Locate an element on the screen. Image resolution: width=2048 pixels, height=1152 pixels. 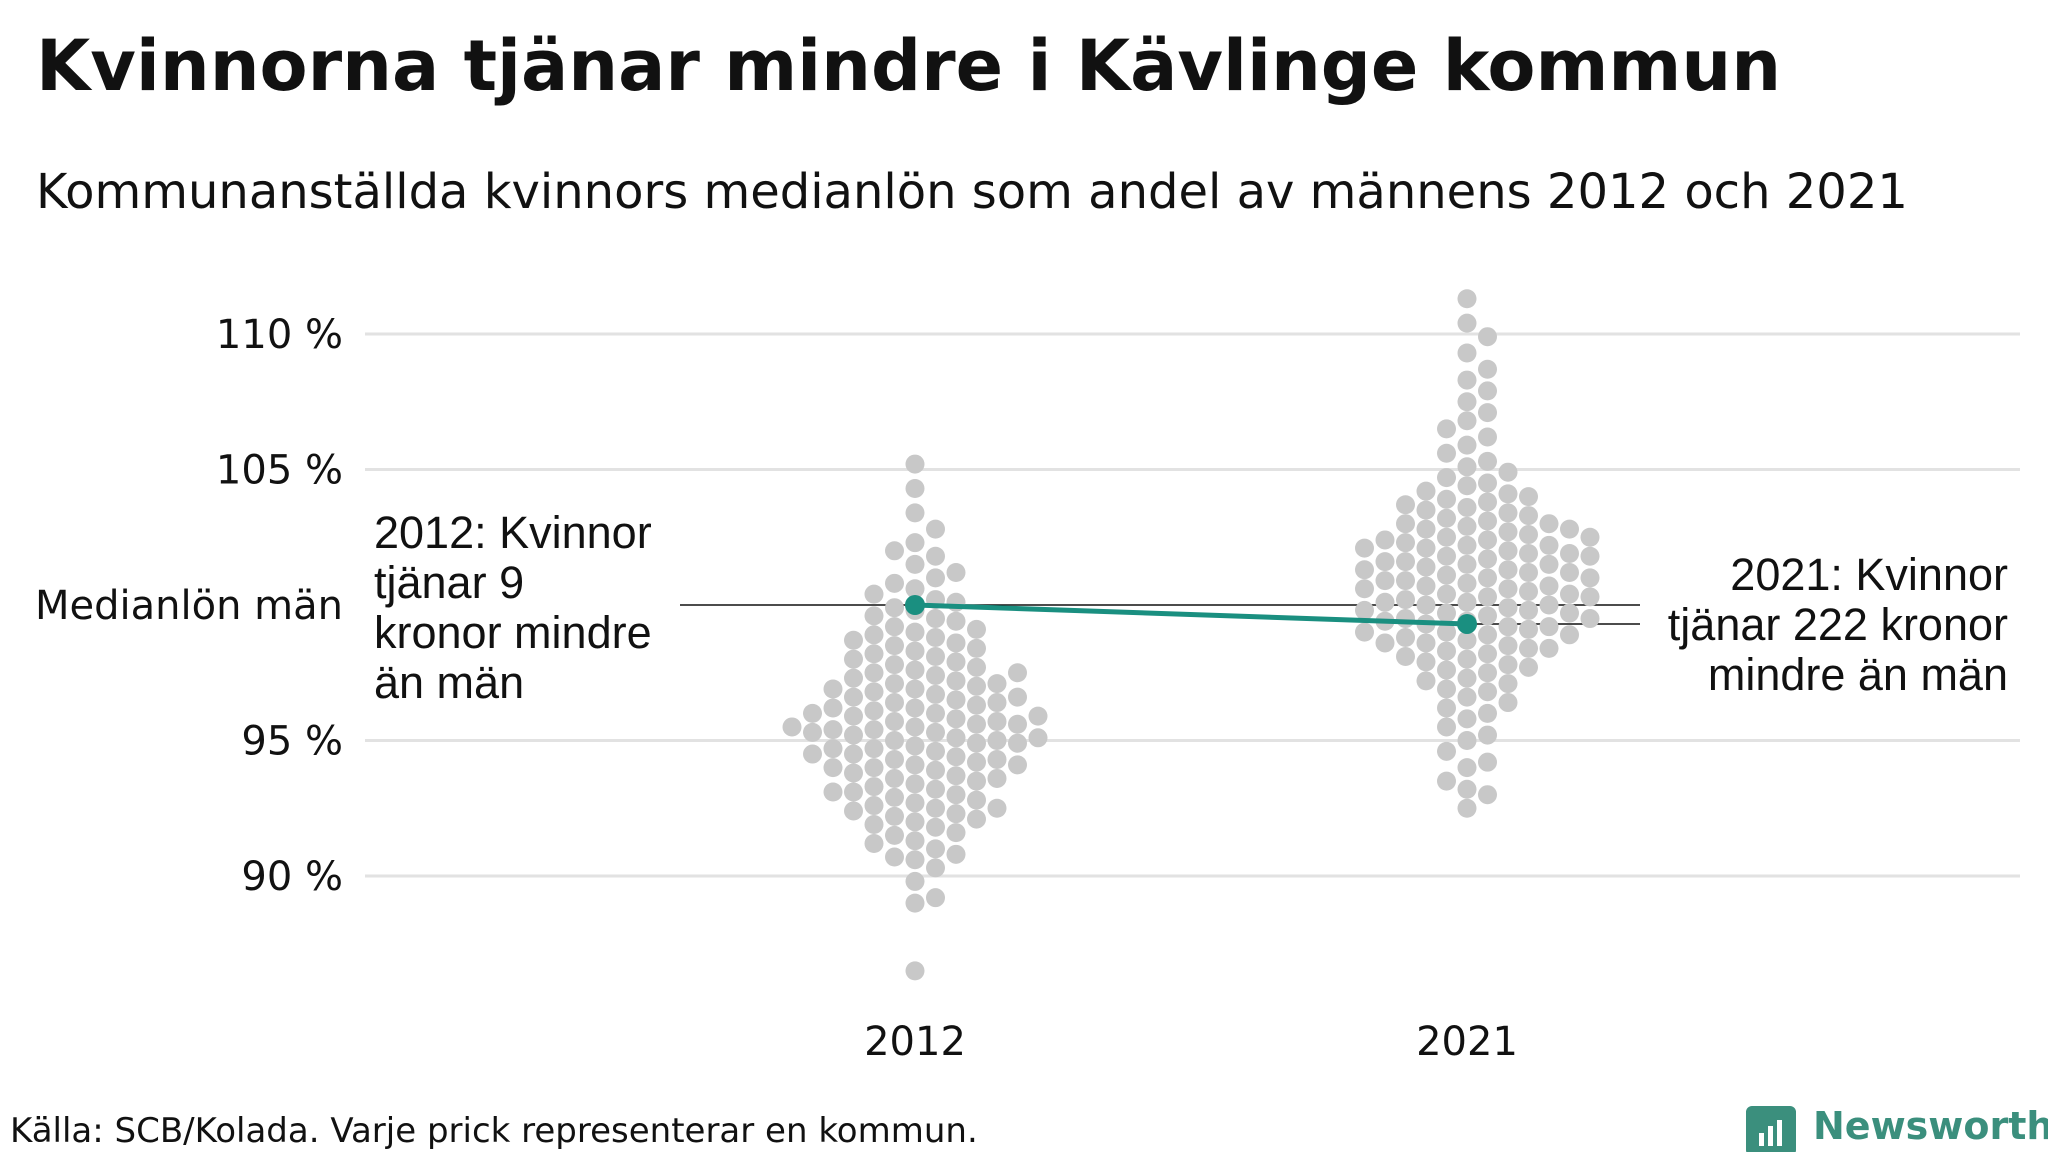
y-axis-ticks: 110 % 105 % Medianlön män 95 % 90 % is located at coordinates (189, 606).